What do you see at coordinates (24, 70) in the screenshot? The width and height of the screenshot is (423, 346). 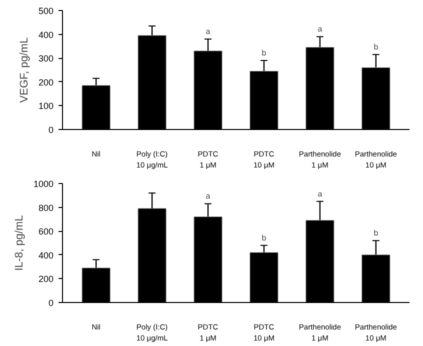 I see `y-axis-title: VEGF, pg/mL` at bounding box center [24, 70].